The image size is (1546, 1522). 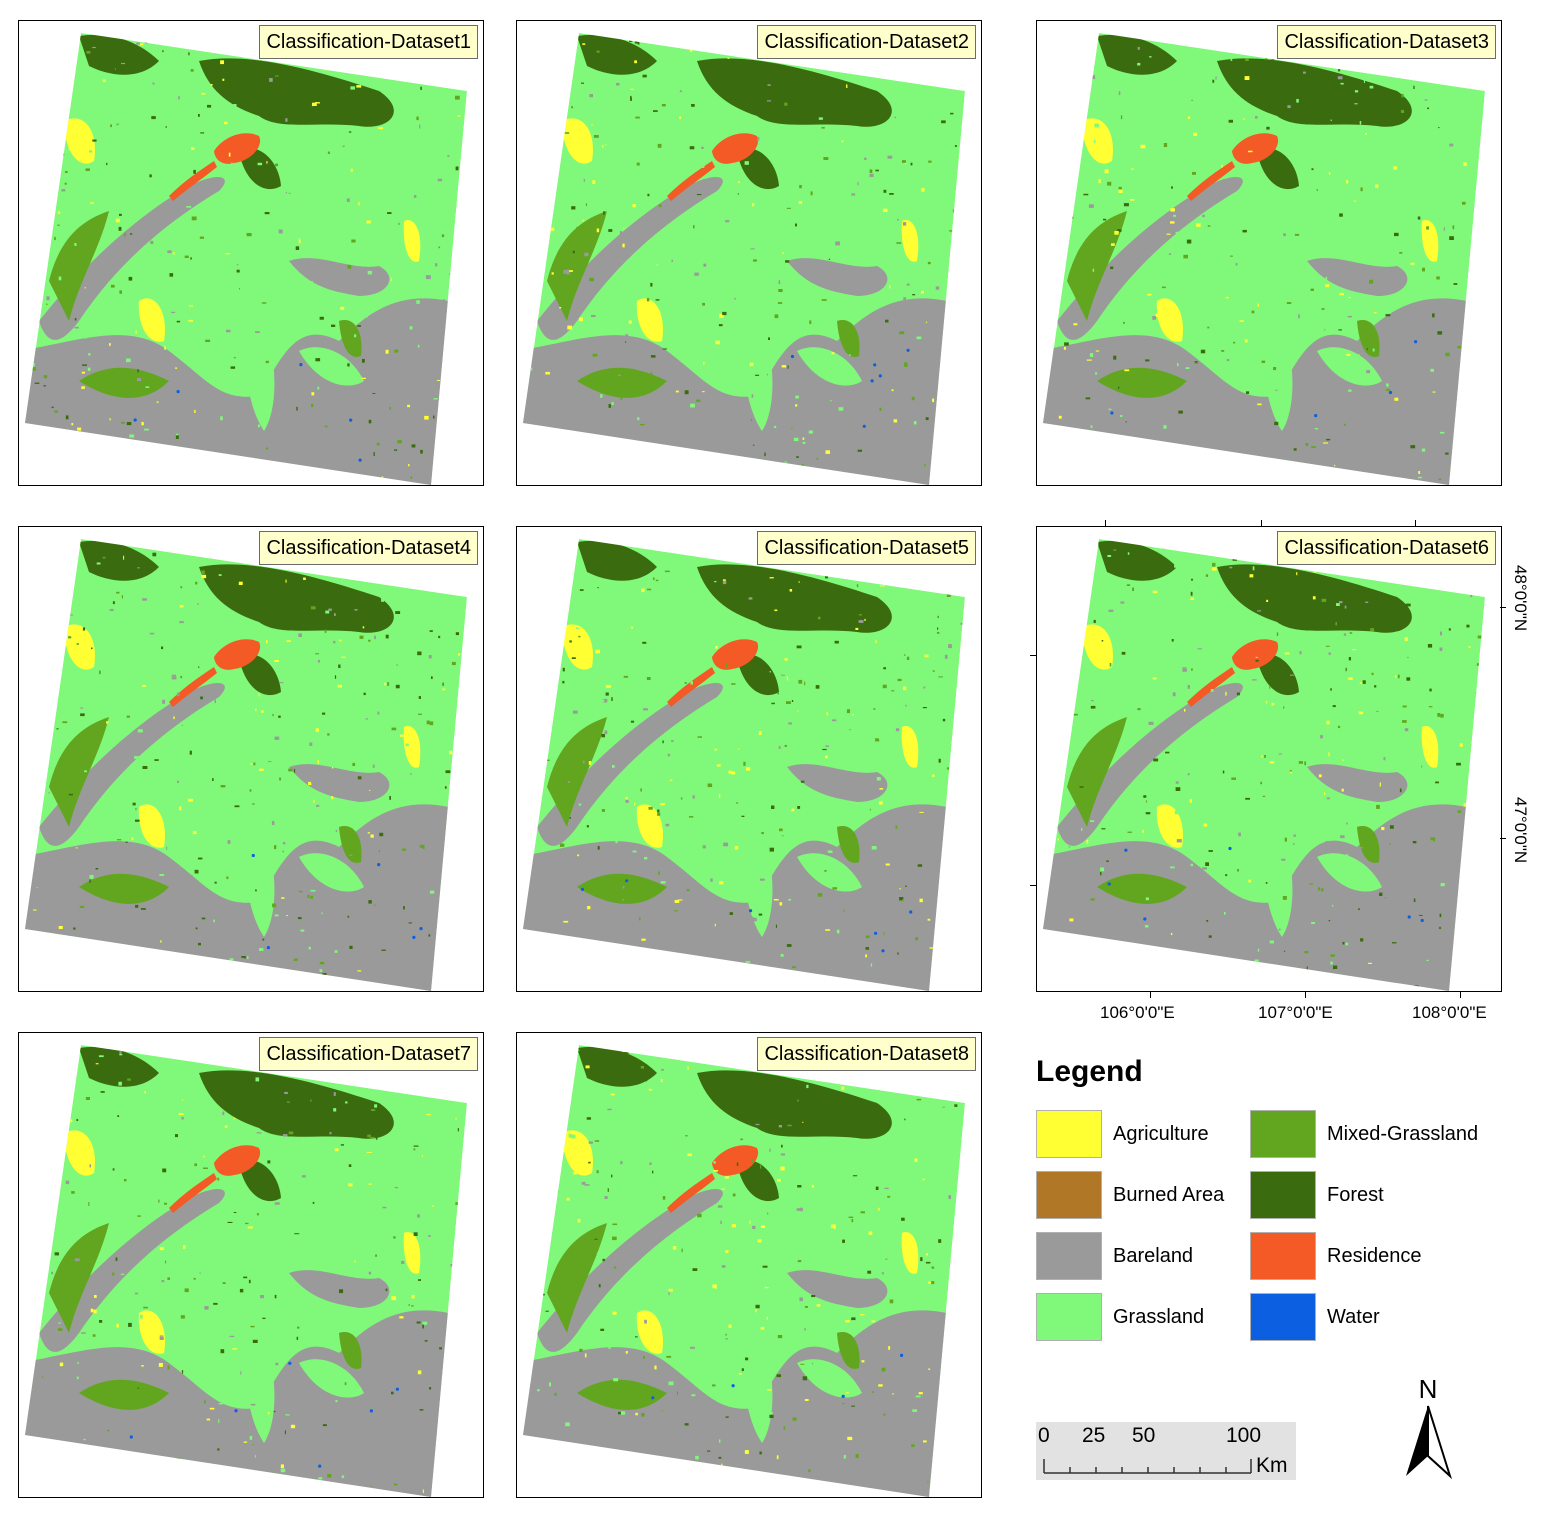 I want to click on latitude-label: 47°0'0"N, so click(x=1520, y=830).